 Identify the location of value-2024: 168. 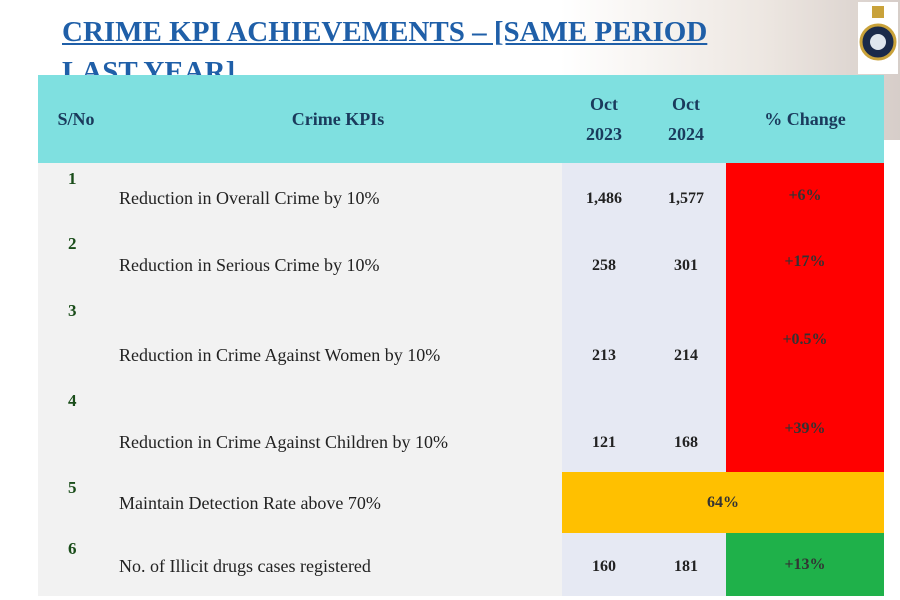
(686, 442).